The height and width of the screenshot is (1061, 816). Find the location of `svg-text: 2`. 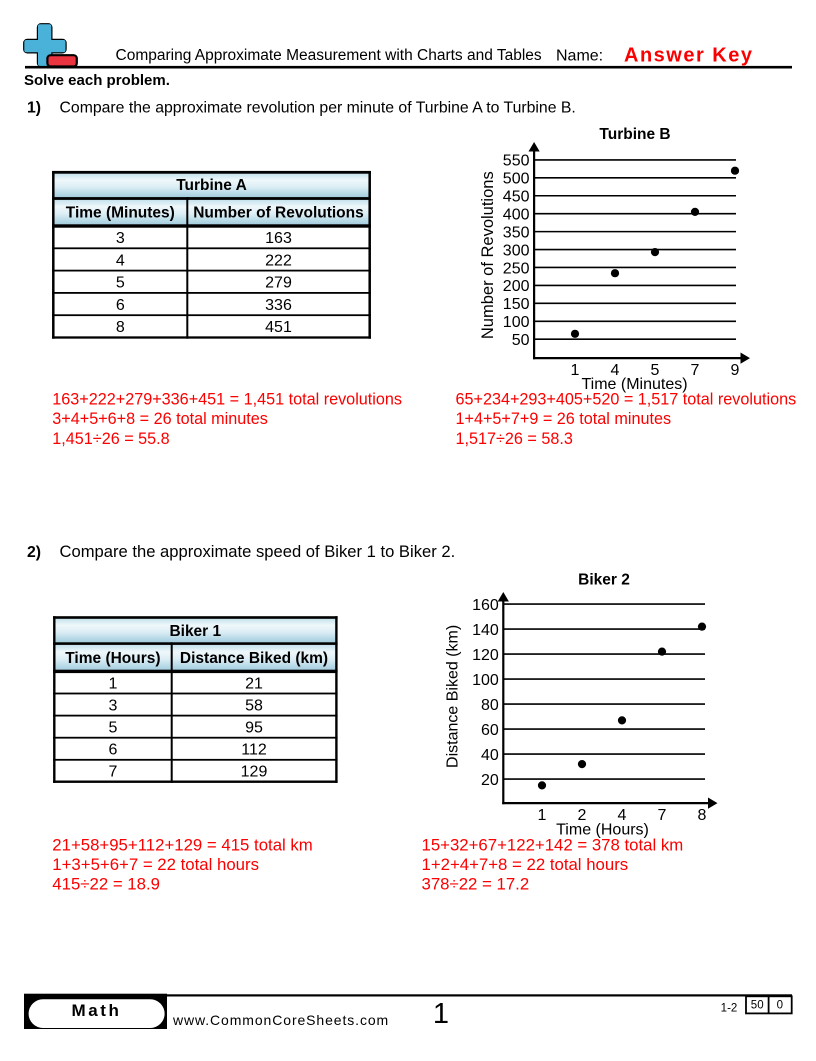

svg-text: 2 is located at coordinates (582, 815).